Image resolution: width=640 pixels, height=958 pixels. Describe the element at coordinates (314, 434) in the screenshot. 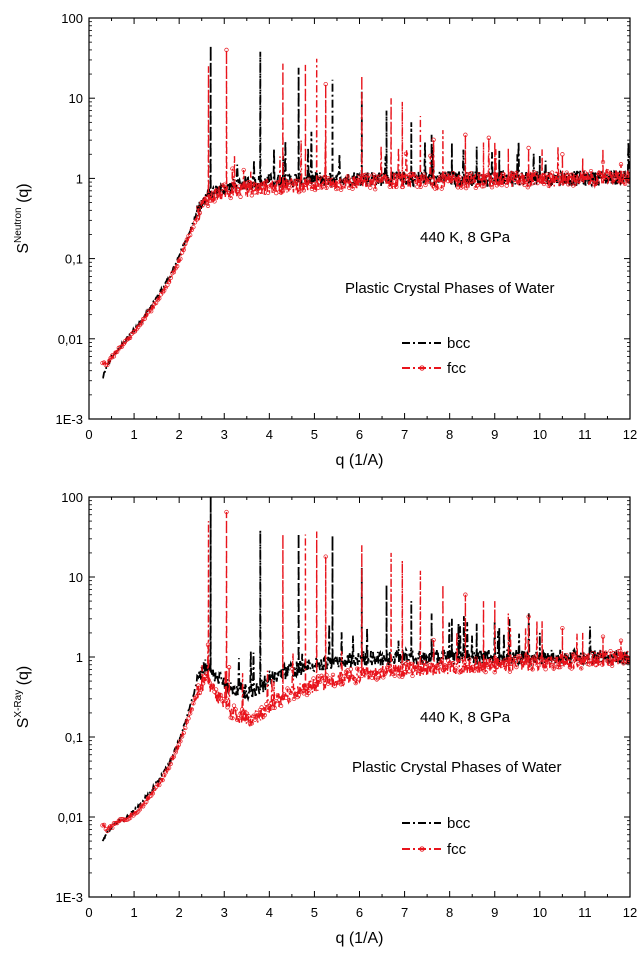

I see `x-tick-label: 5` at that location.